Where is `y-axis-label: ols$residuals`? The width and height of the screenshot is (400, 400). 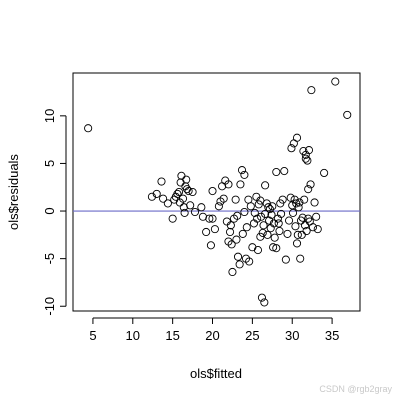
y-axis-label: ols$residuals is located at coordinates (13, 192).